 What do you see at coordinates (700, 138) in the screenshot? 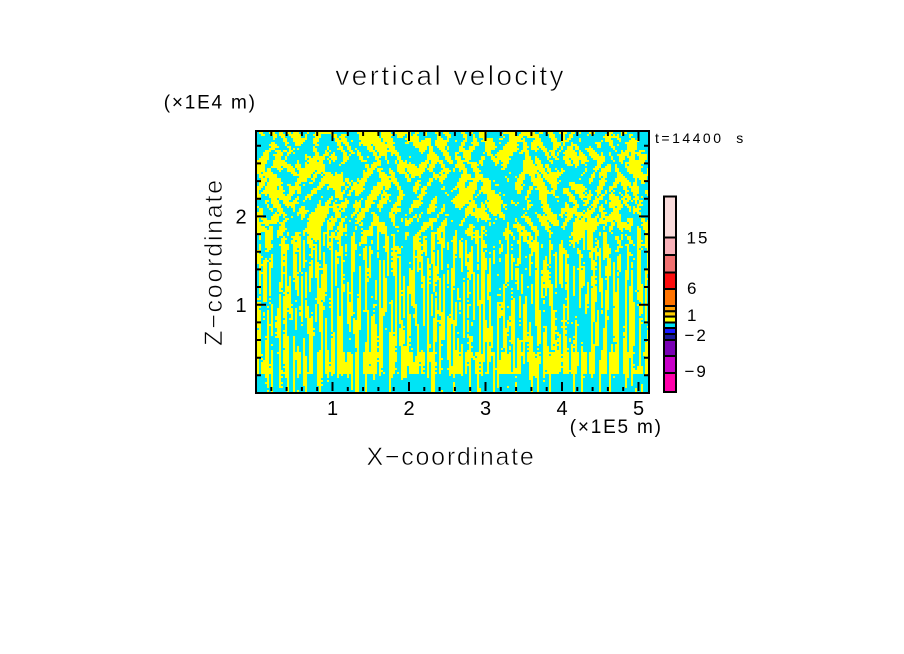
I see `svg-text: t=14400 s` at bounding box center [700, 138].